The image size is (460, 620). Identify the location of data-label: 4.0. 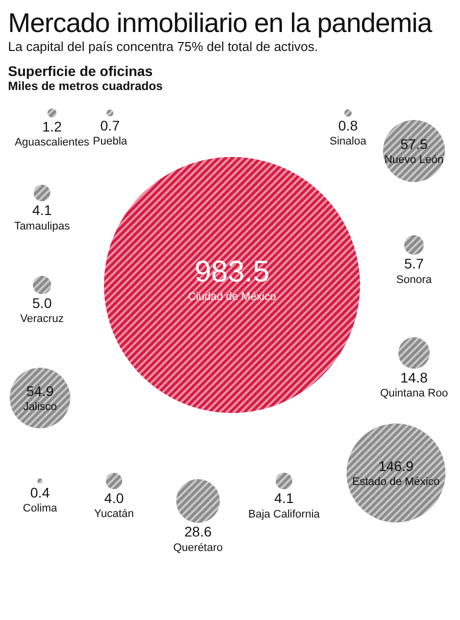
(114, 498).